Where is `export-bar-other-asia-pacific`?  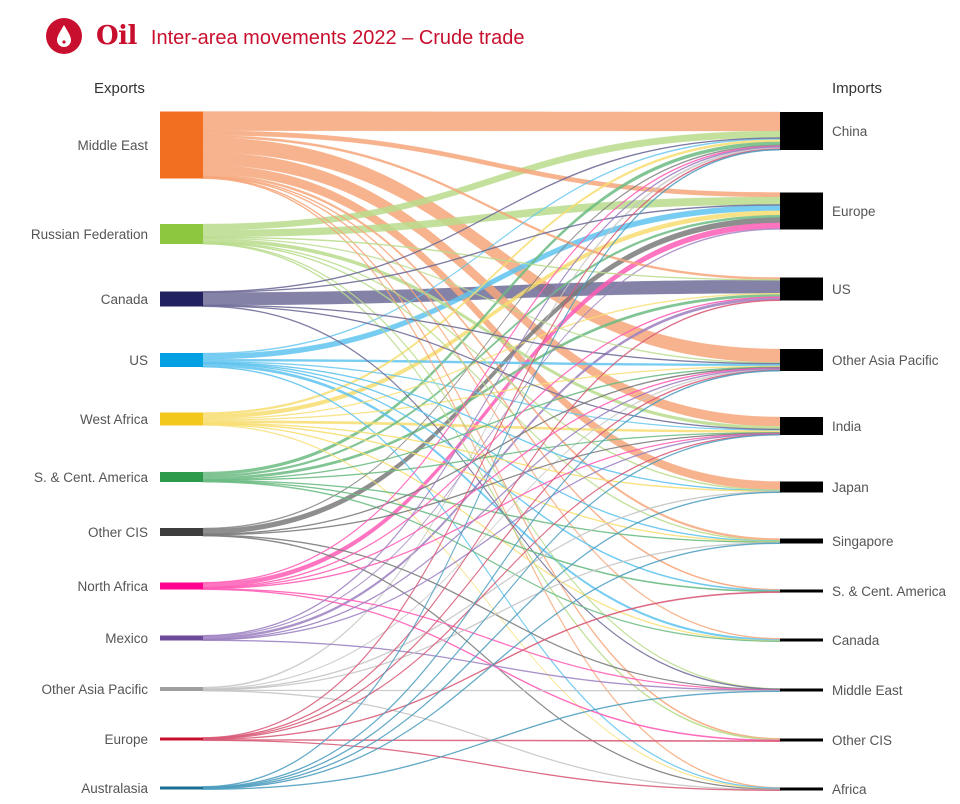 export-bar-other-asia-pacific is located at coordinates (181, 689).